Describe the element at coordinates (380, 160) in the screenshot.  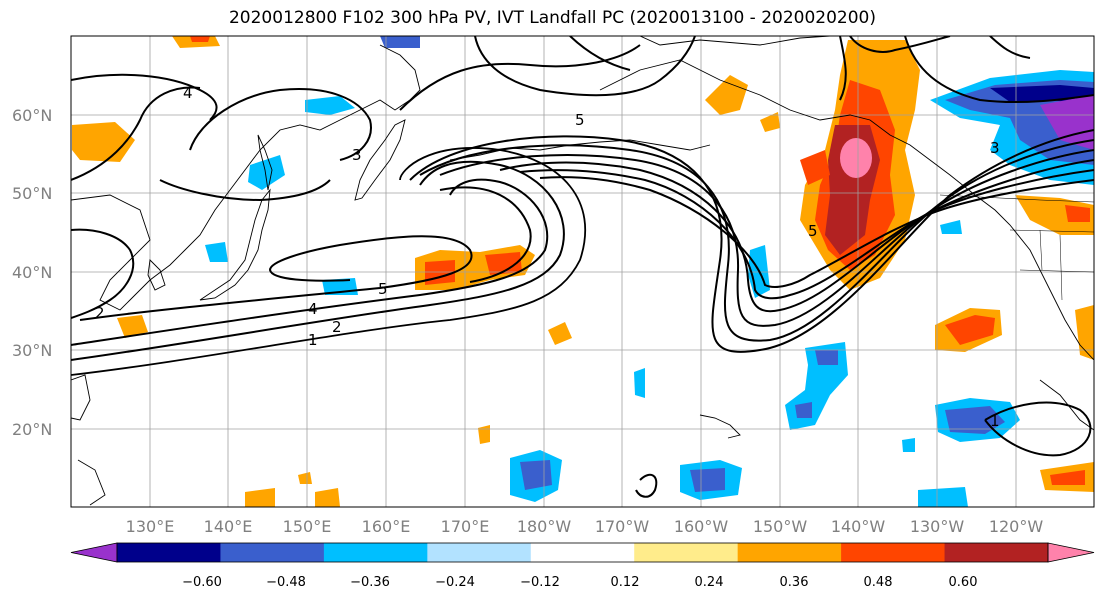
I see `kamchatka` at that location.